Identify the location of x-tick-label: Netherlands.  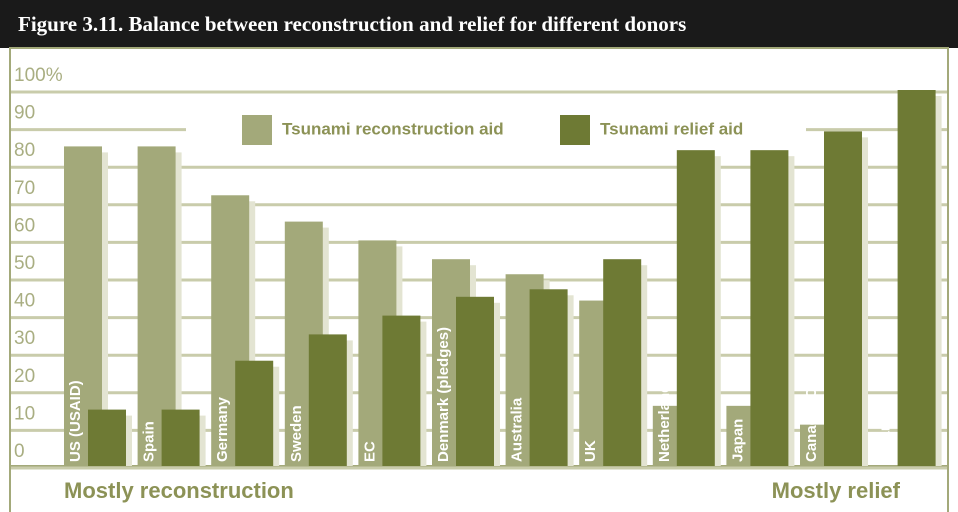
(664, 418).